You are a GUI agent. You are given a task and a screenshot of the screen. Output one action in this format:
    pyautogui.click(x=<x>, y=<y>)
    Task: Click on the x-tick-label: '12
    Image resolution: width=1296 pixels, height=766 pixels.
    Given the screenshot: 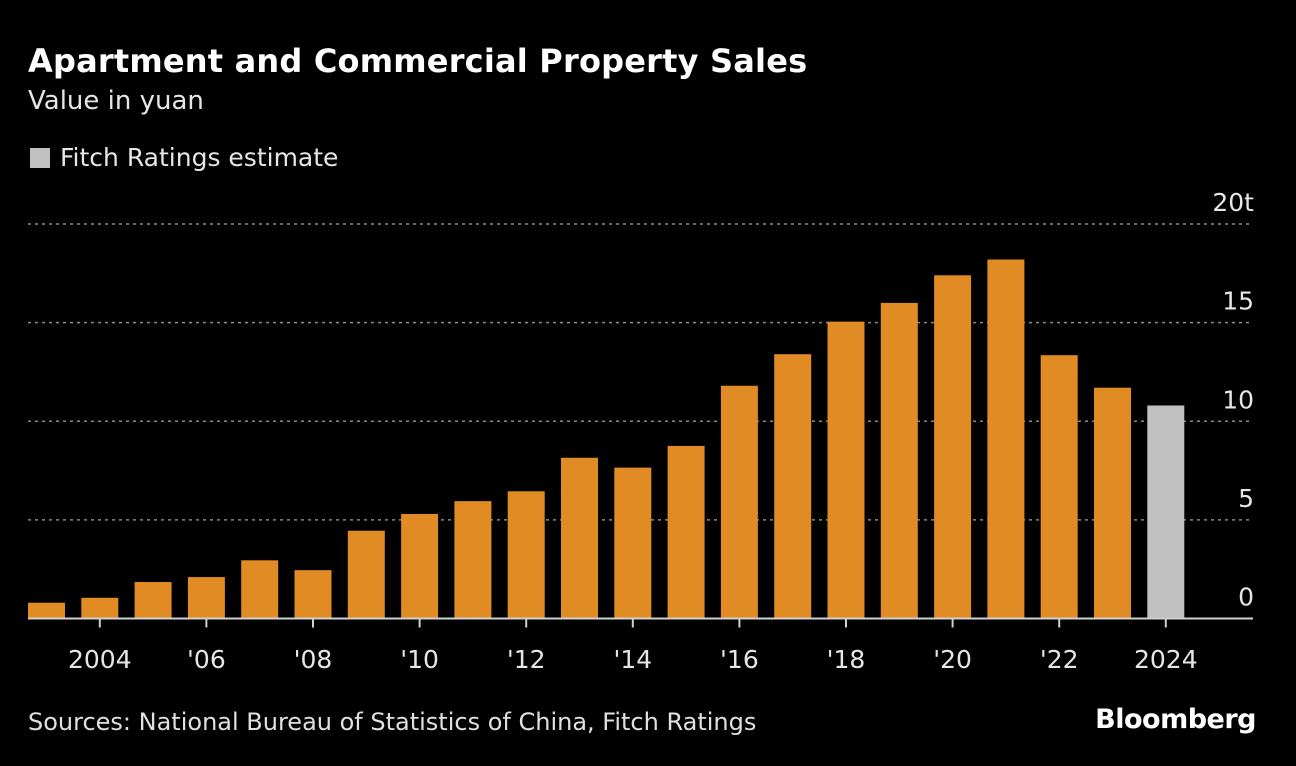 What is the action you would take?
    pyautogui.click(x=526, y=659)
    